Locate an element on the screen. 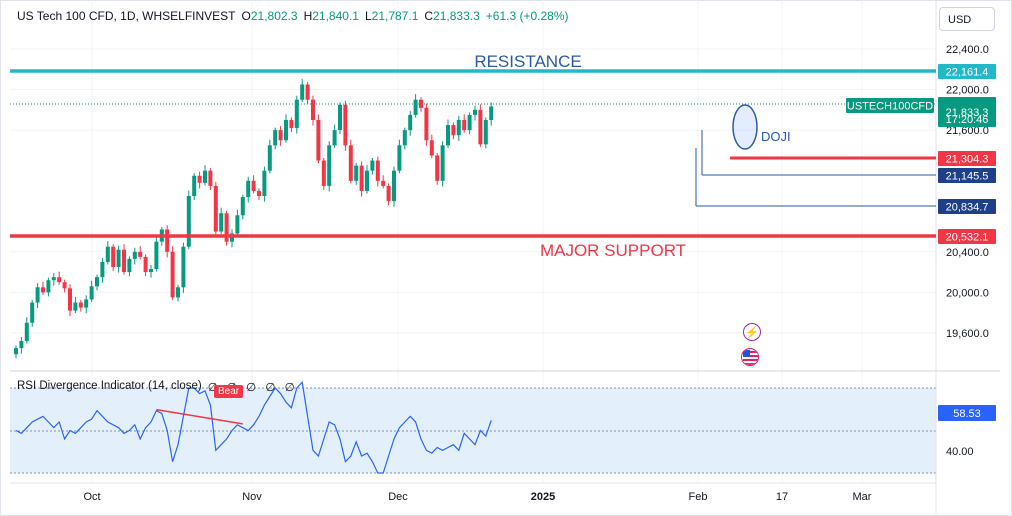  x-tick-label: 2025 is located at coordinates (543, 497).